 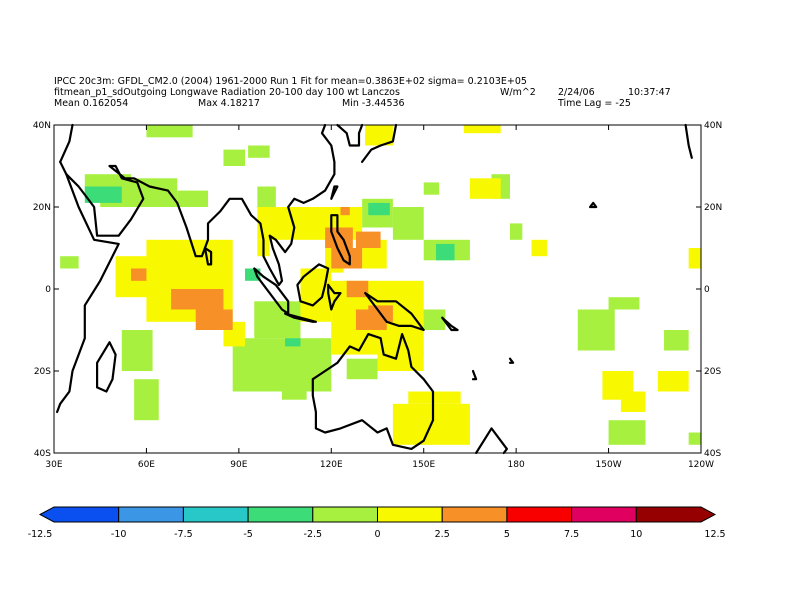 What do you see at coordinates (594, 103) in the screenshot?
I see `header-time-lag: Time Lag = -25` at bounding box center [594, 103].